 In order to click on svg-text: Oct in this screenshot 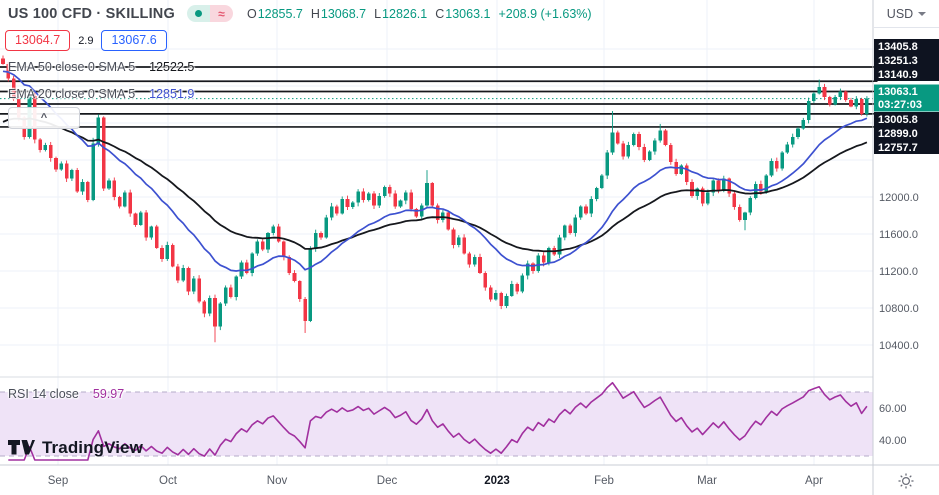, I will do `click(168, 481)`.